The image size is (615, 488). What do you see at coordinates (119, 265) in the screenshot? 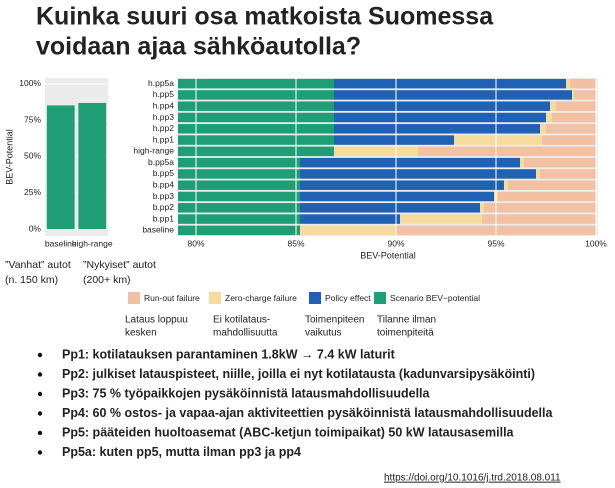
I see `bar-caption: ”Nykyiset” autot` at bounding box center [119, 265].